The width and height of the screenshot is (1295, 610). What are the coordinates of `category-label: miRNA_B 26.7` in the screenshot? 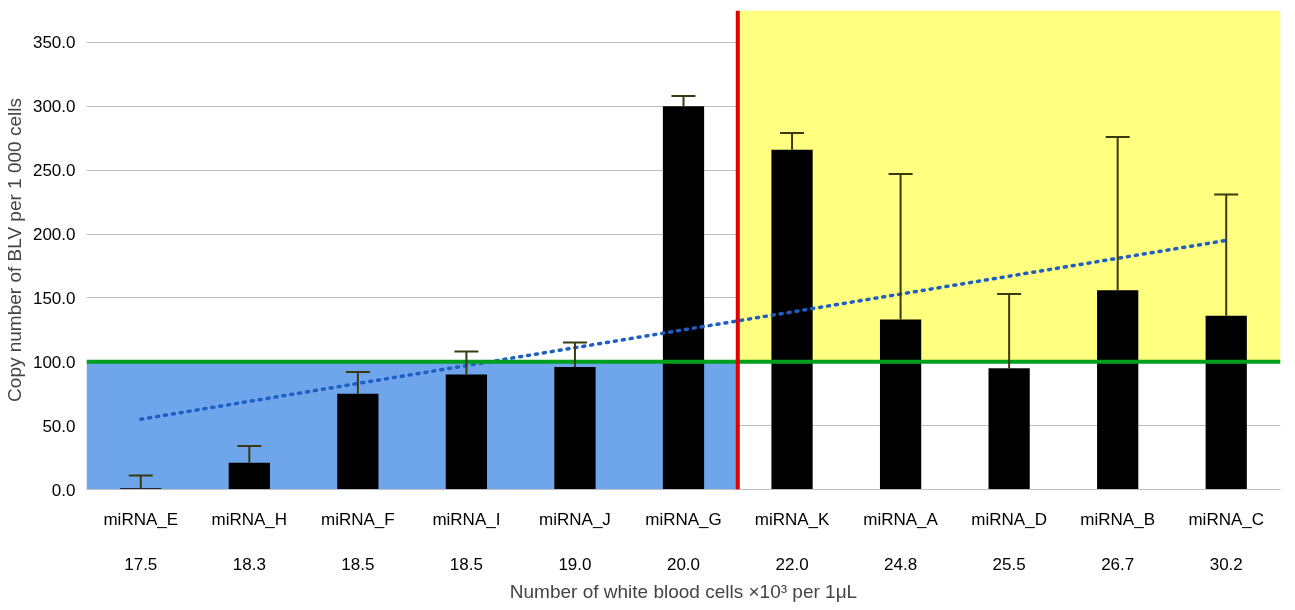 It's located at (1117, 542).